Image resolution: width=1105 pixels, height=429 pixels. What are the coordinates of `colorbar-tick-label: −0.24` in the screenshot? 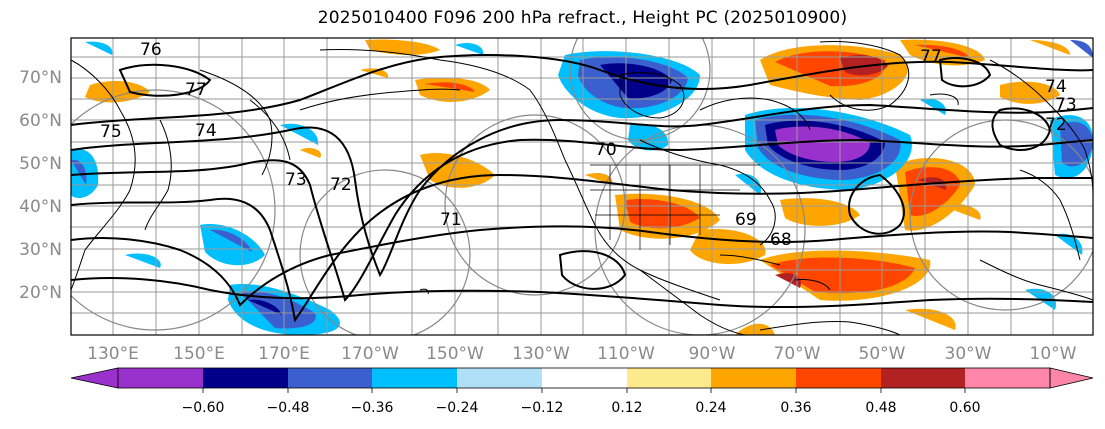 It's located at (457, 408).